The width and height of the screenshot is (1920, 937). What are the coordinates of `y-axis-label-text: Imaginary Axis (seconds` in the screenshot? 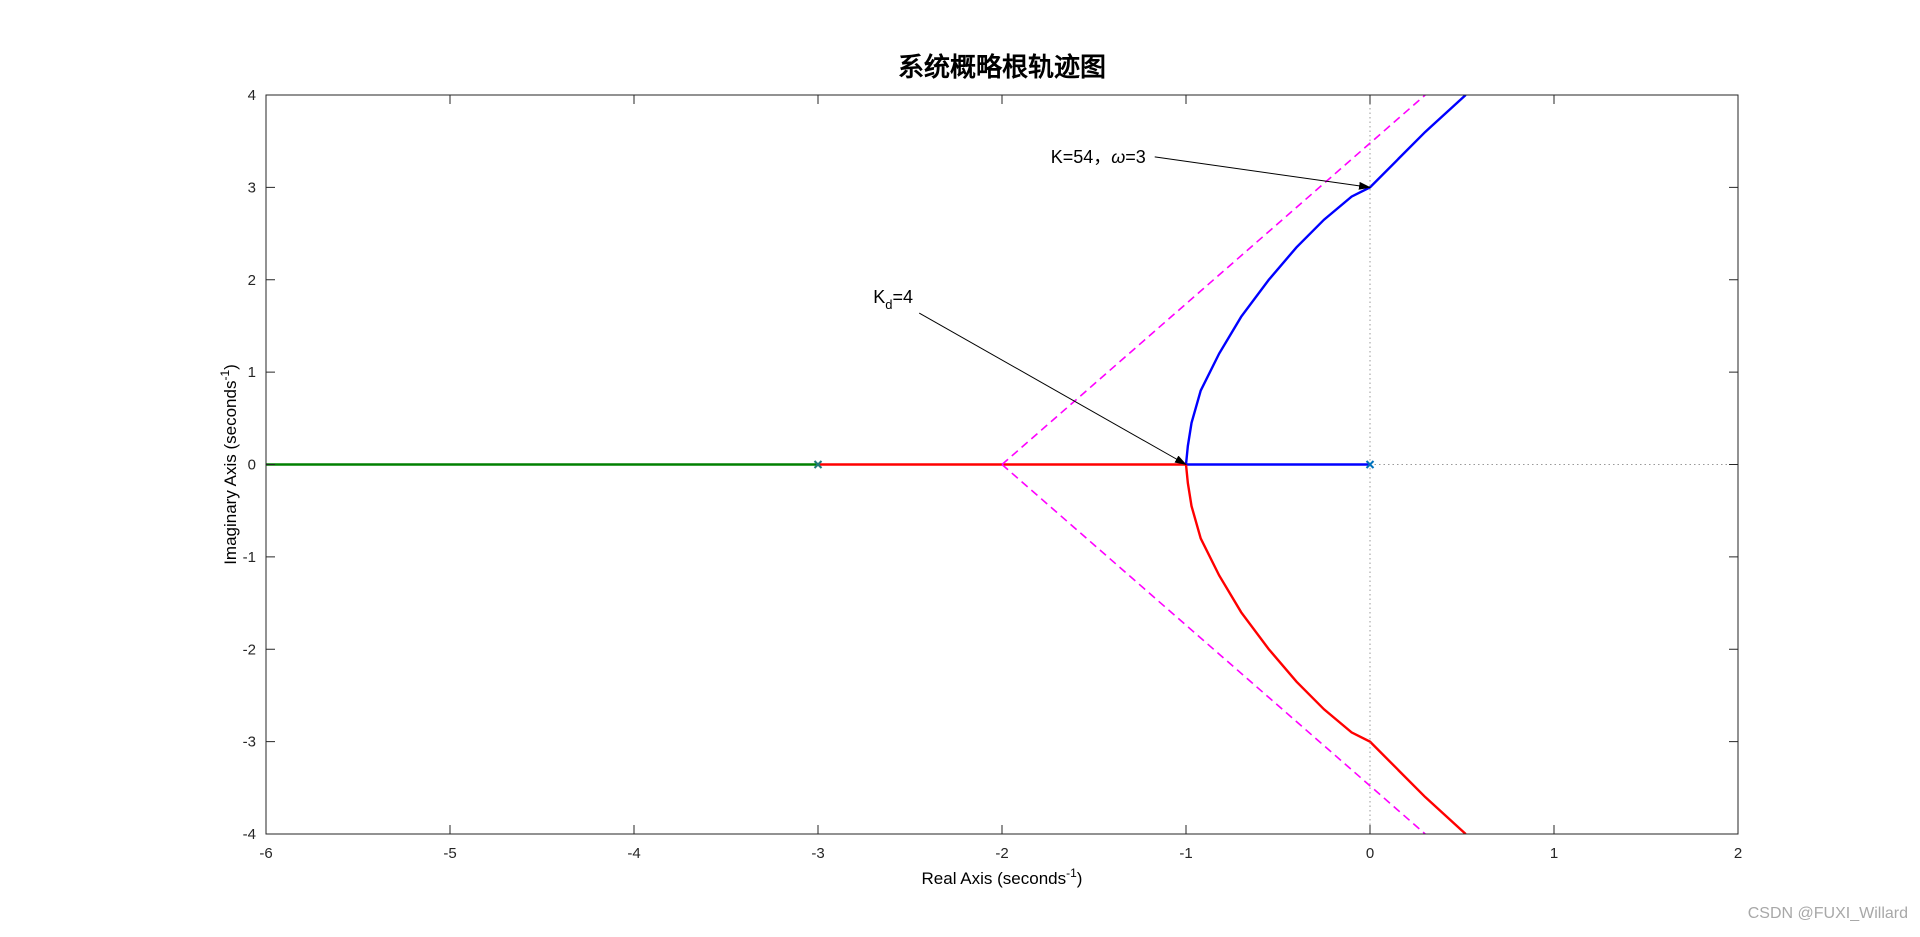 It's located at (230, 473).